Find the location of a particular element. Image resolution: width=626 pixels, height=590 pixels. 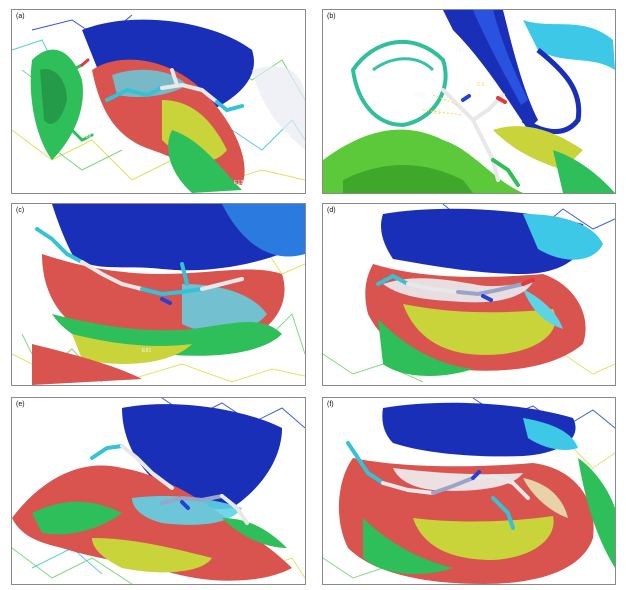

panel-c-label: (c) is located at coordinates (20, 210).